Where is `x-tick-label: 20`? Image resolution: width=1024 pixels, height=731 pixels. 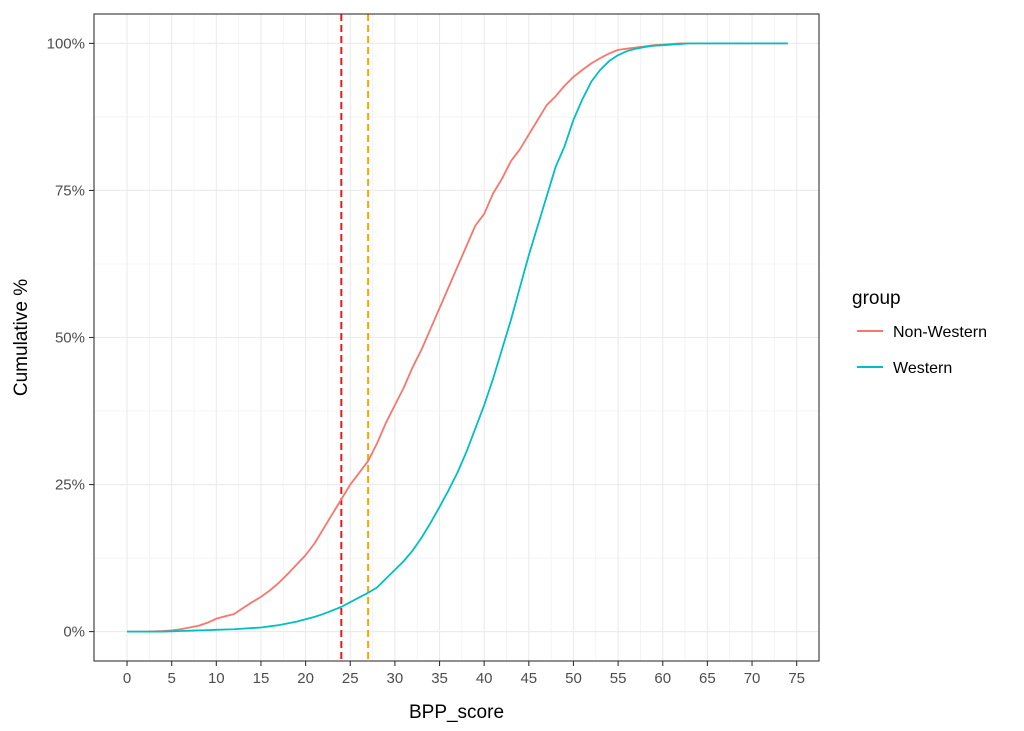
x-tick-label: 20 is located at coordinates (305, 678).